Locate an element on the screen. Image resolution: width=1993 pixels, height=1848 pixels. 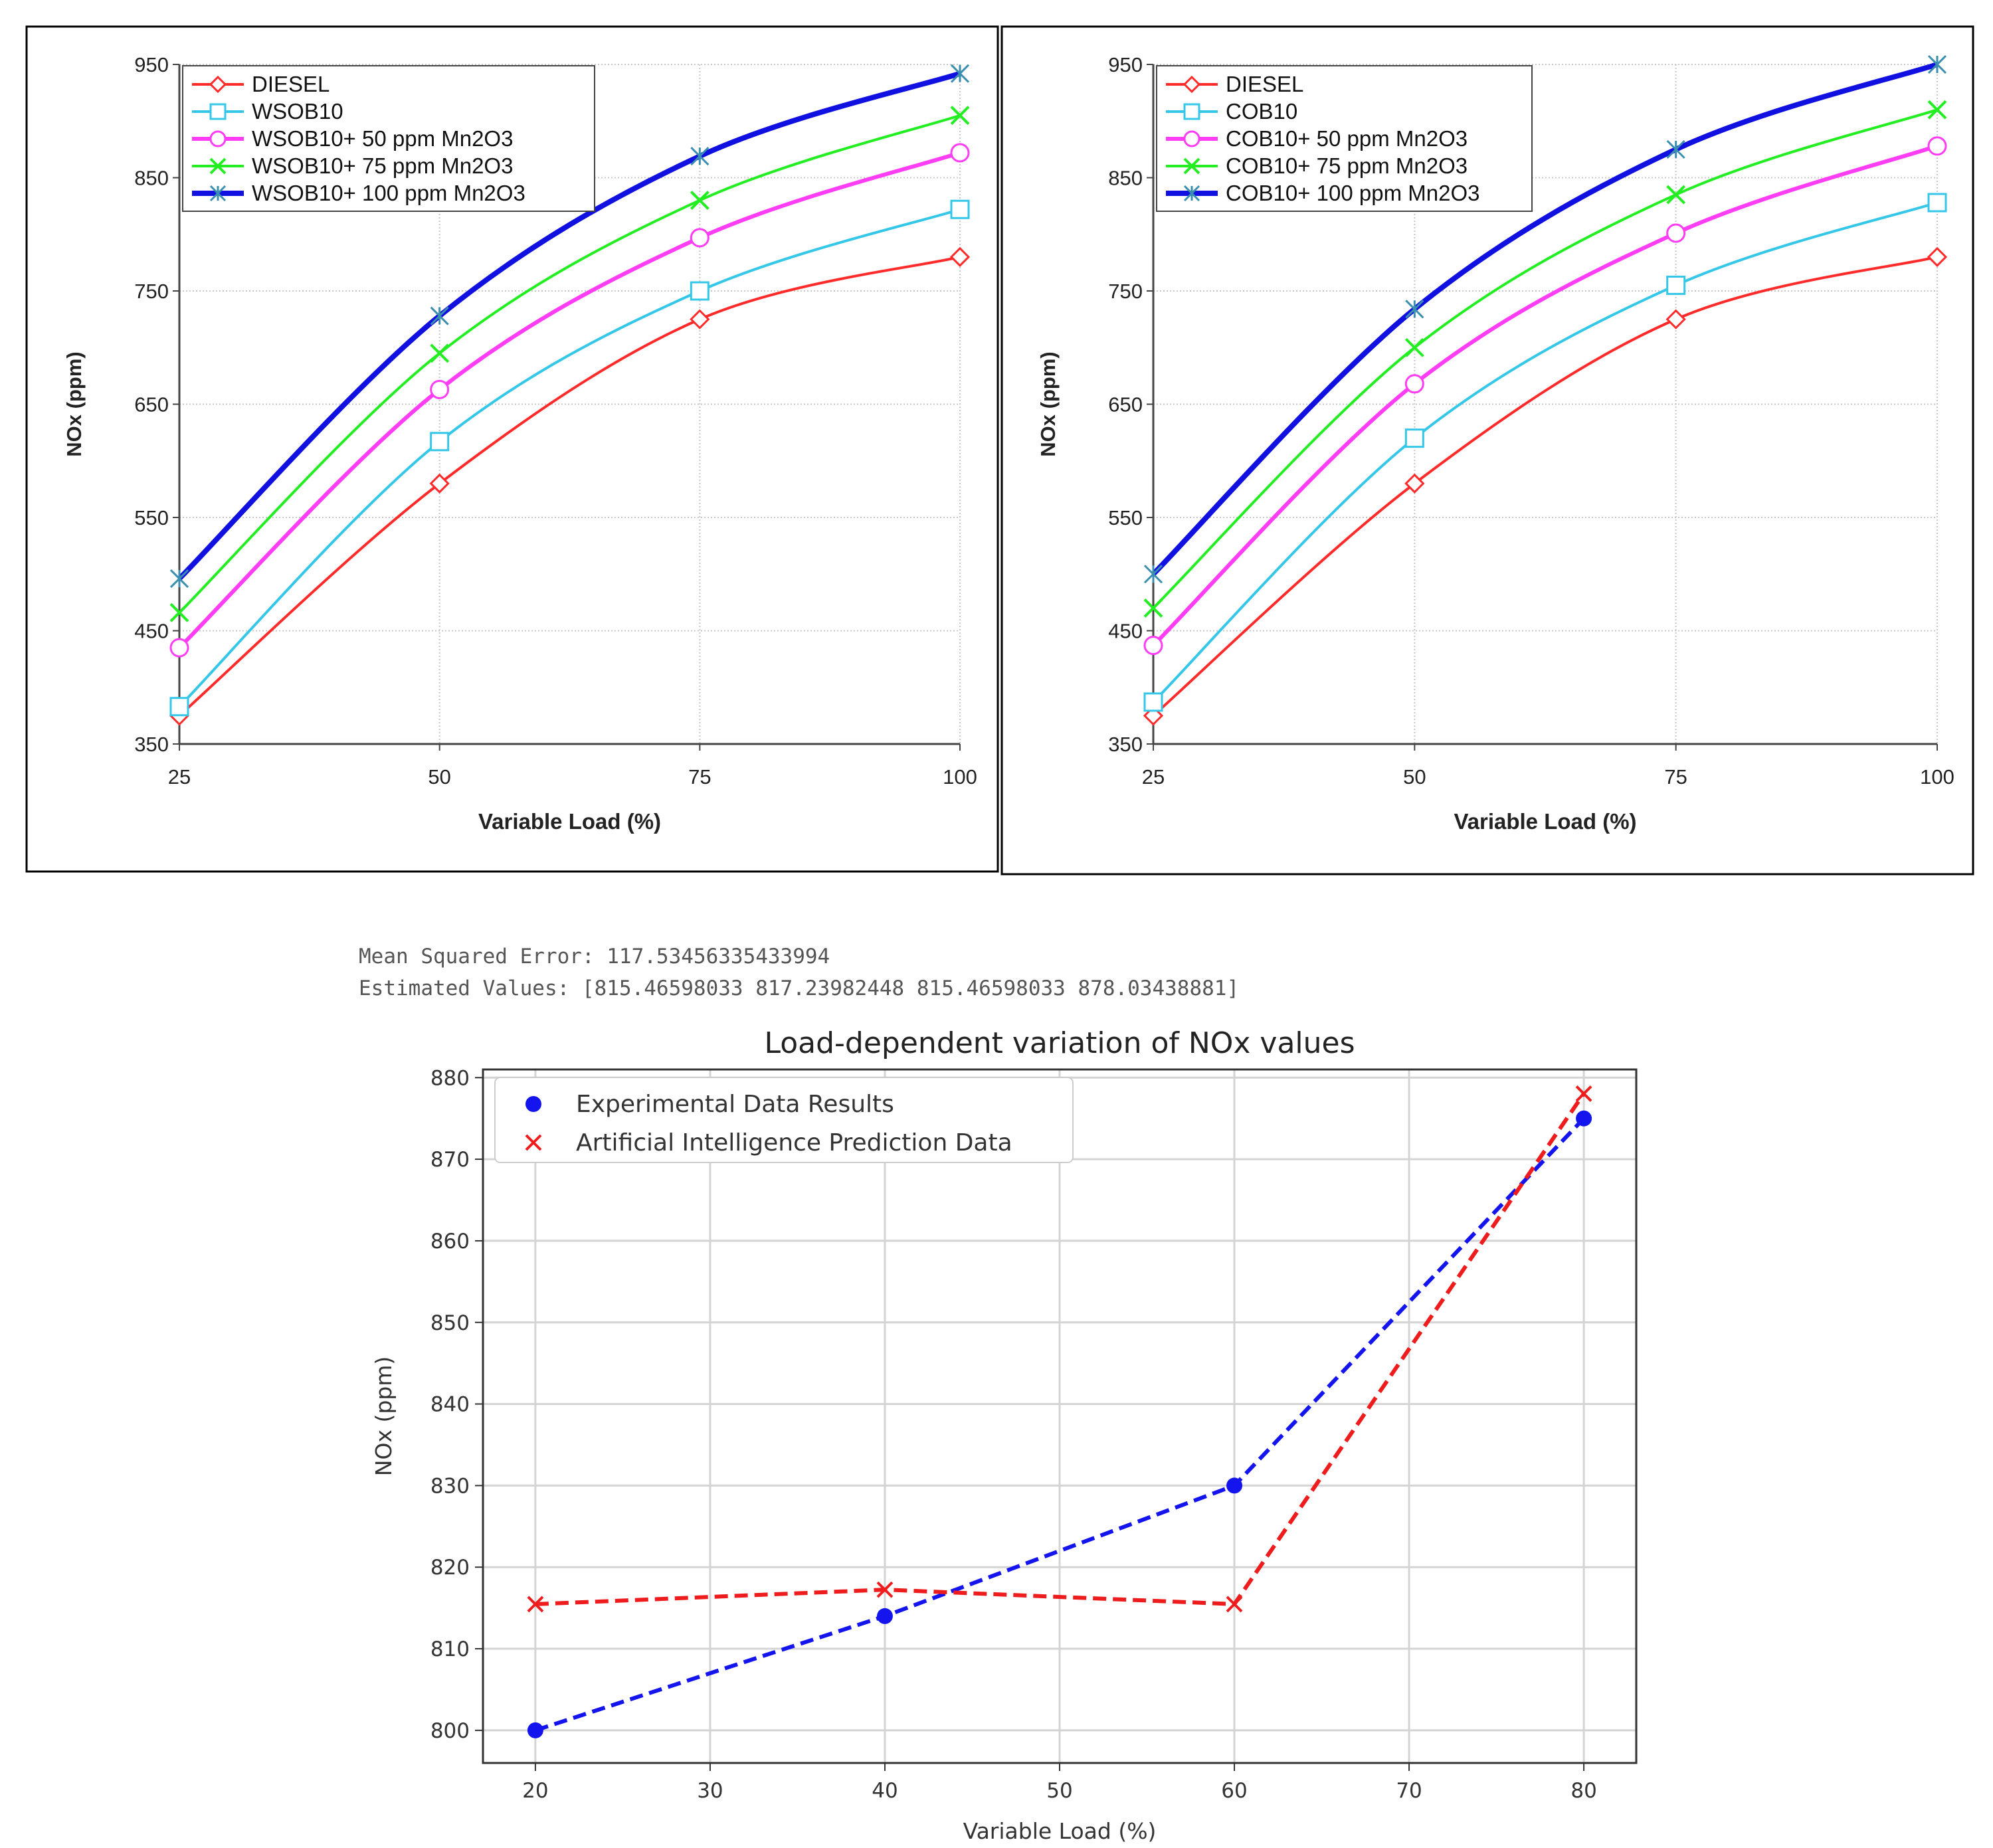
y-tick-label: 870 is located at coordinates (450, 1160).